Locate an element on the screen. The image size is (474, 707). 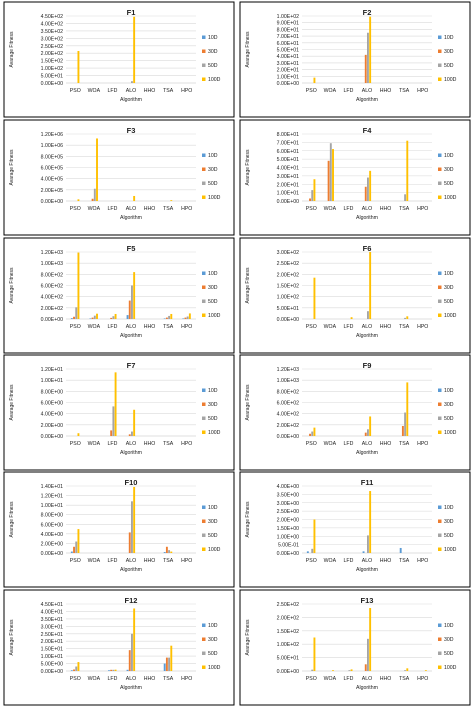
y-tick-label: 2.00E+01 is located at coordinates (288, 71).